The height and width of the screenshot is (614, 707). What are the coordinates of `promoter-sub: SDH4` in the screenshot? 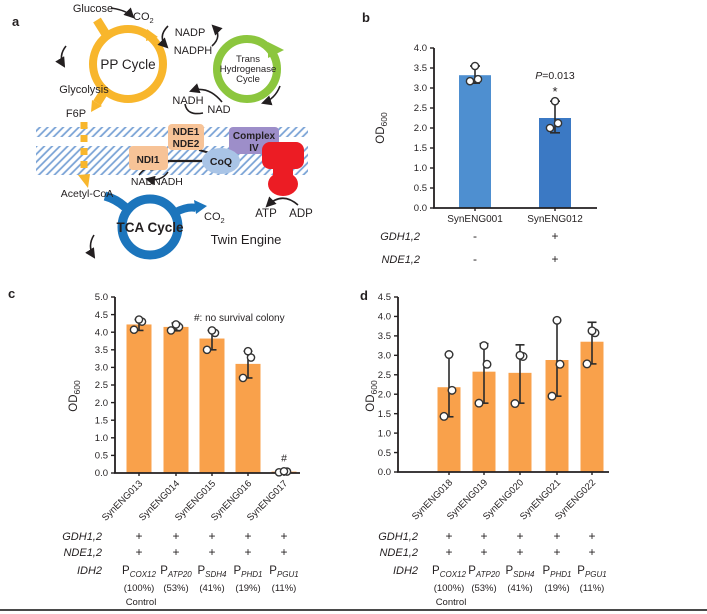 It's located at (216, 574).